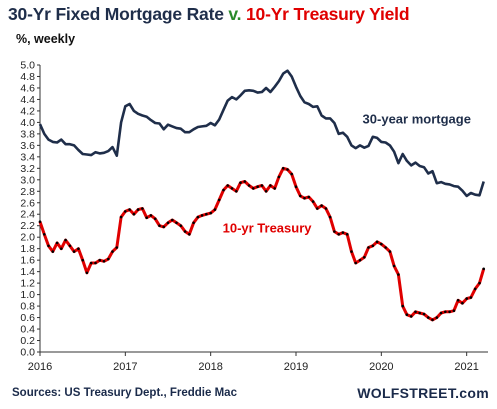 This screenshot has height=409, width=497. What do you see at coordinates (27, 180) in the screenshot?
I see `y-tick-label: 3.0` at bounding box center [27, 180].